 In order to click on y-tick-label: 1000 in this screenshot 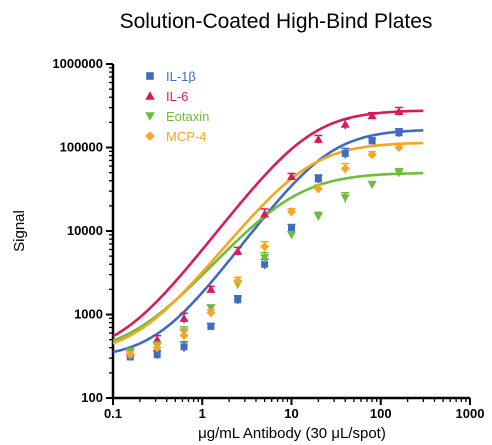, I will do `click(88, 314)`.